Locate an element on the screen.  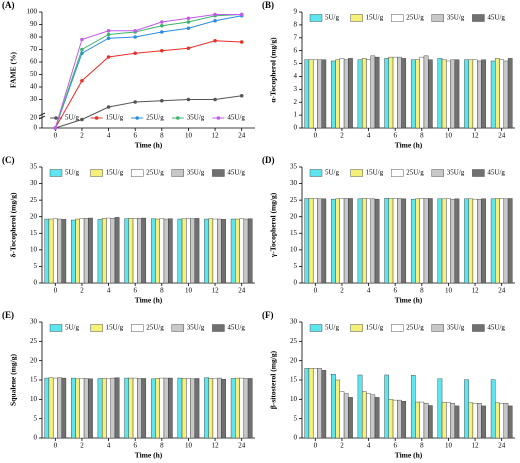
legend-label: 35U/g is located at coordinates (196, 328).